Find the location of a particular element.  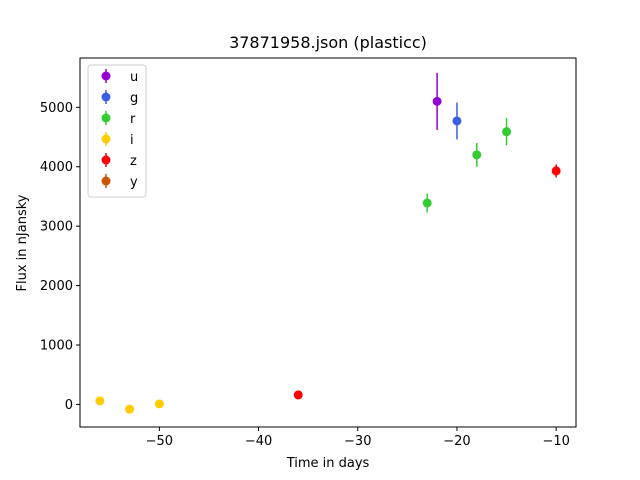

x-tick-label: −10 is located at coordinates (555, 441).